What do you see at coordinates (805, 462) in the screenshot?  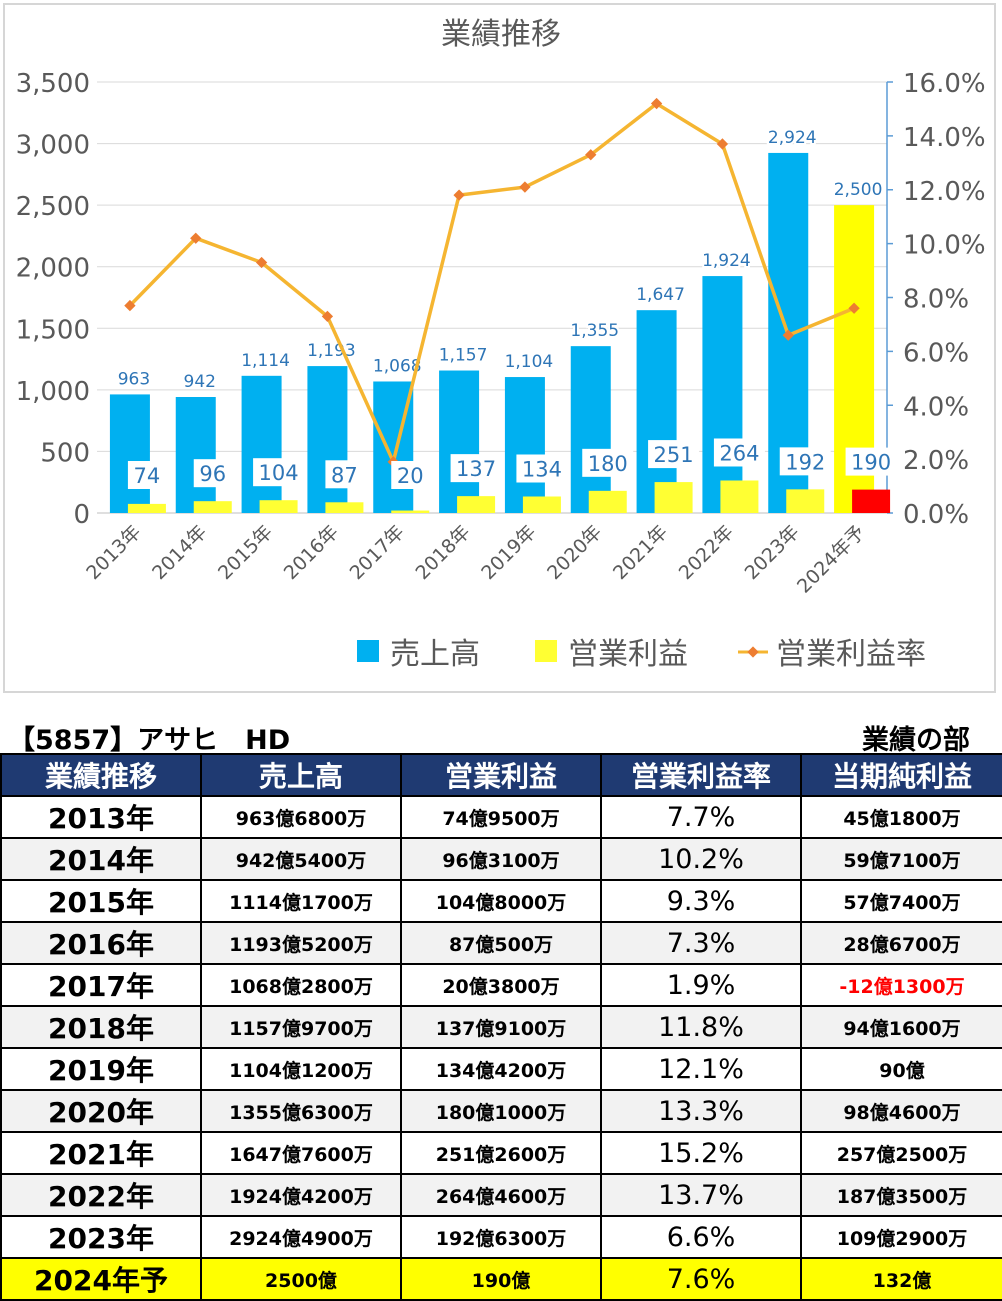 I see `operating-profit-data-label: 192` at bounding box center [805, 462].